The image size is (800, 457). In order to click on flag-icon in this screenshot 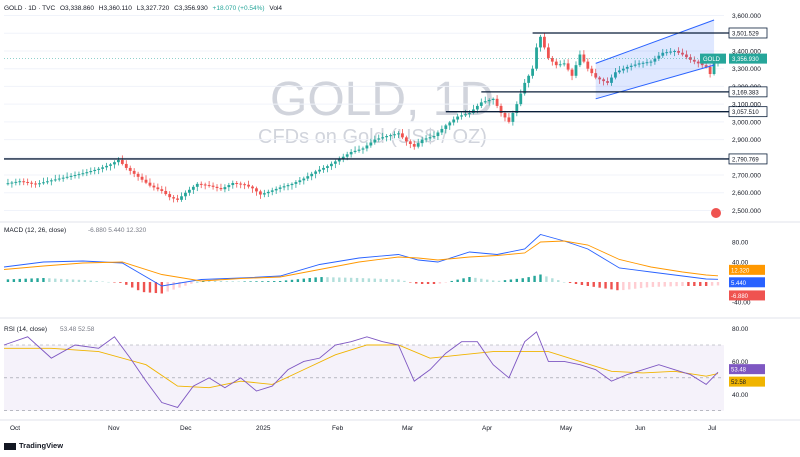, I will do `click(716, 213)`.